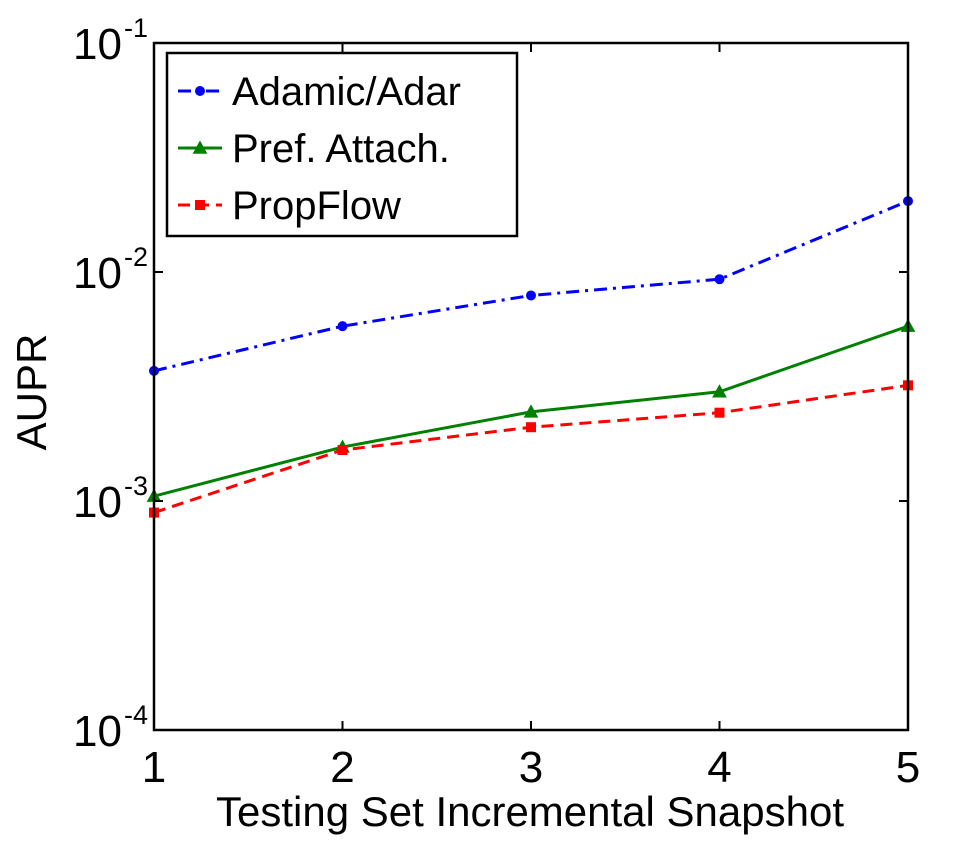 The width and height of the screenshot is (960, 860). I want to click on y-axis-title: AUPR, so click(31, 392).